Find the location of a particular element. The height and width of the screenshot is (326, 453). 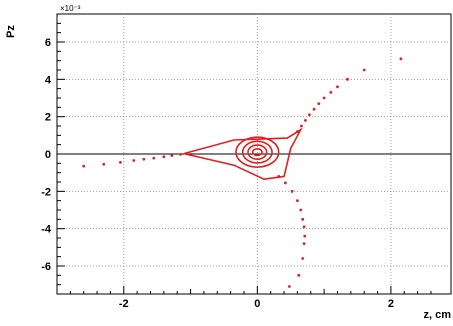

y-tick-labels: -6 -4 -2 0 2 4 6 is located at coordinates (46, 155).